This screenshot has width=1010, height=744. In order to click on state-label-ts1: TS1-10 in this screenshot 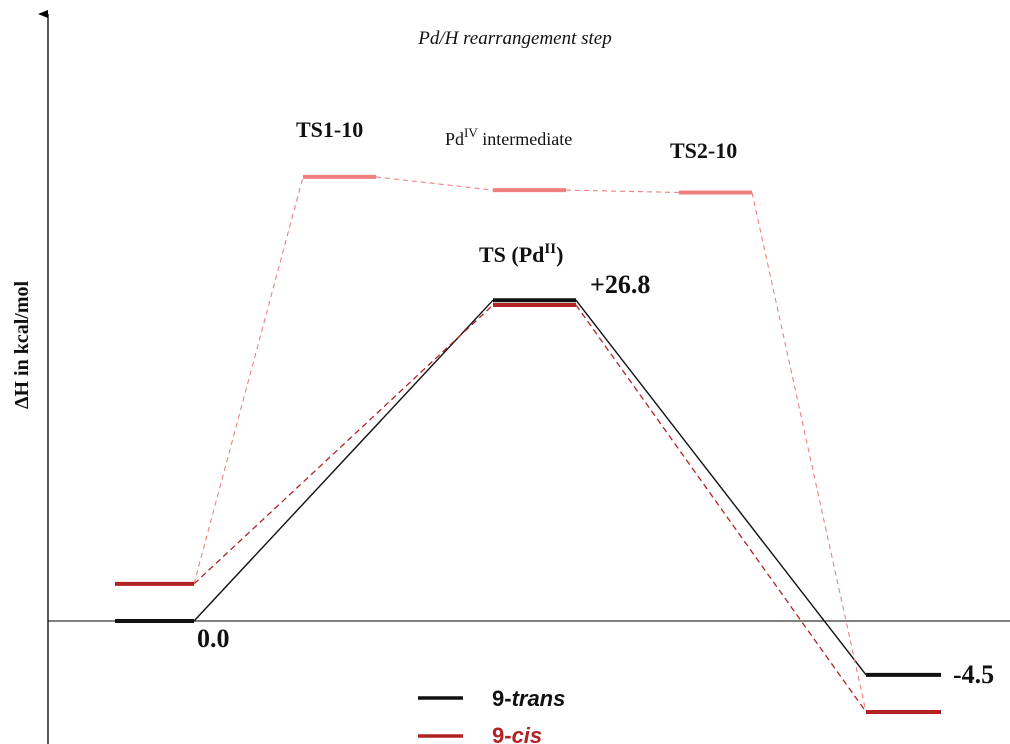, I will do `click(329, 129)`.